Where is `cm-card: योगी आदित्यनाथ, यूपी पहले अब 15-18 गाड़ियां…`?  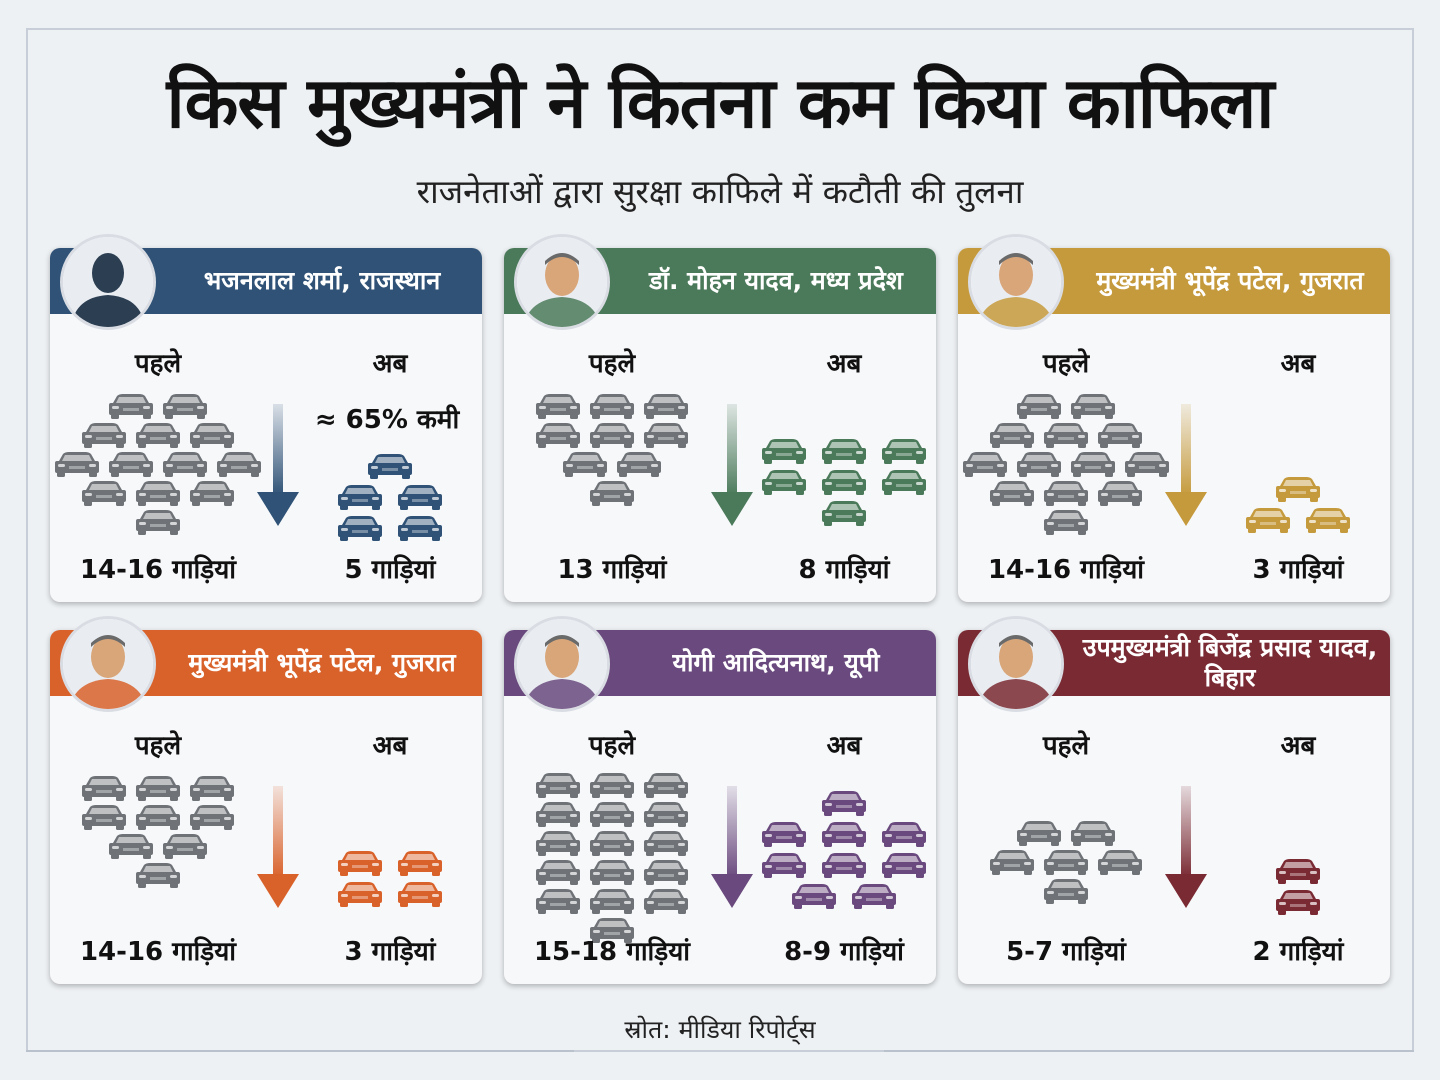 cm-card: योगी आदित्यनाथ, यूपी पहले अब 15-18 गाड़ियां… is located at coordinates (720, 800).